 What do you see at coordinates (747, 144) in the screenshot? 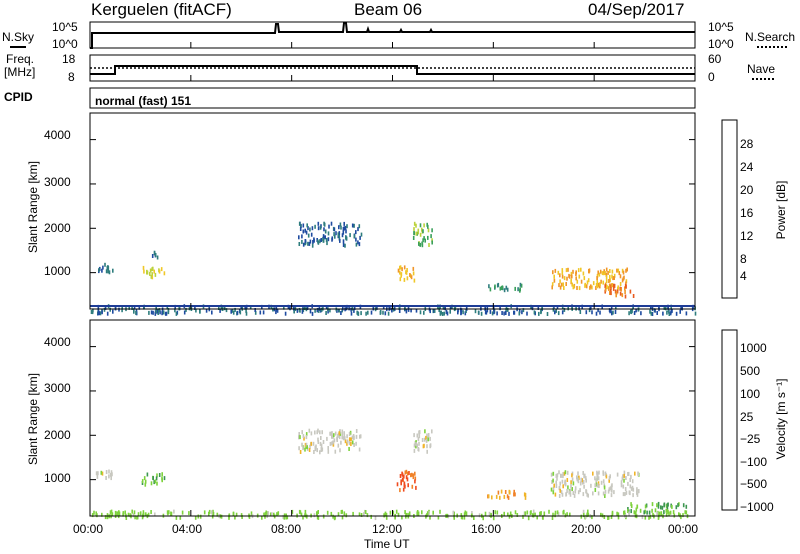
I see `power-cbar-tick: 28` at bounding box center [747, 144].